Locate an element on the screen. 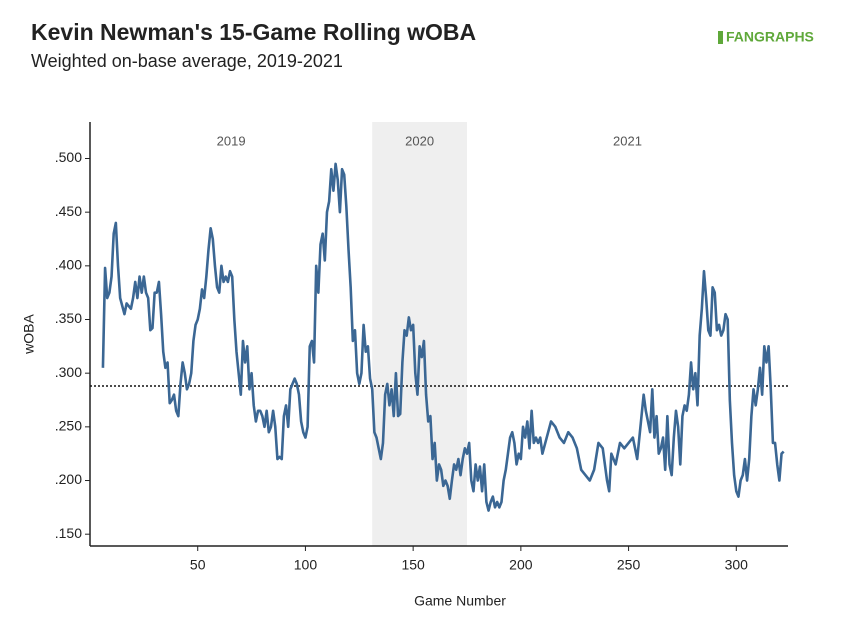 The height and width of the screenshot is (642, 843). period-label: 2019 is located at coordinates (231, 140).